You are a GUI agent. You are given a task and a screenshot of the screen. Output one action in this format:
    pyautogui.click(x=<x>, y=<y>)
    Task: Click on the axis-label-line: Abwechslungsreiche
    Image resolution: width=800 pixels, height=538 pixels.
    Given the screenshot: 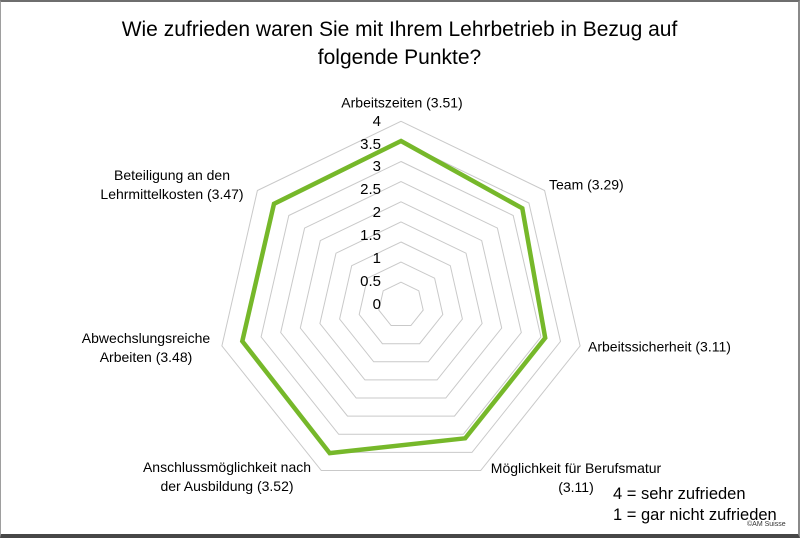 What is the action you would take?
    pyautogui.click(x=146, y=338)
    